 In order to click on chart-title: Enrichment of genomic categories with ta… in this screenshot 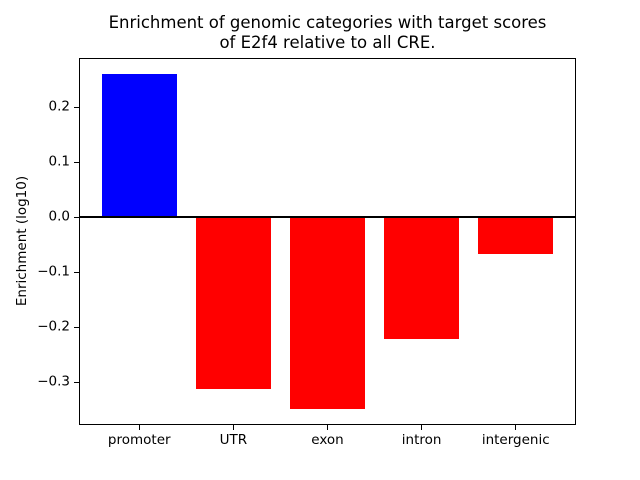, I will do `click(327, 32)`.